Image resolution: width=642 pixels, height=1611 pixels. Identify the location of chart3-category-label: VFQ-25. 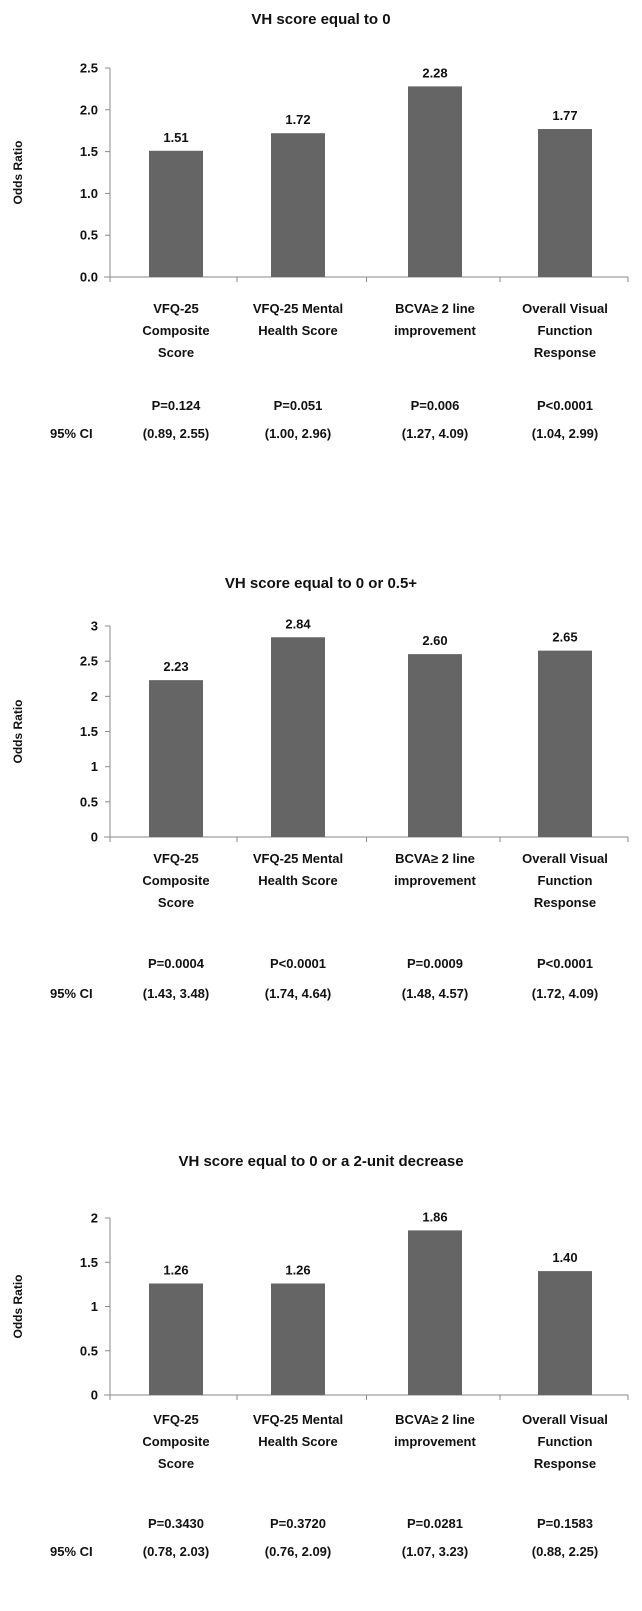
(176, 1419).